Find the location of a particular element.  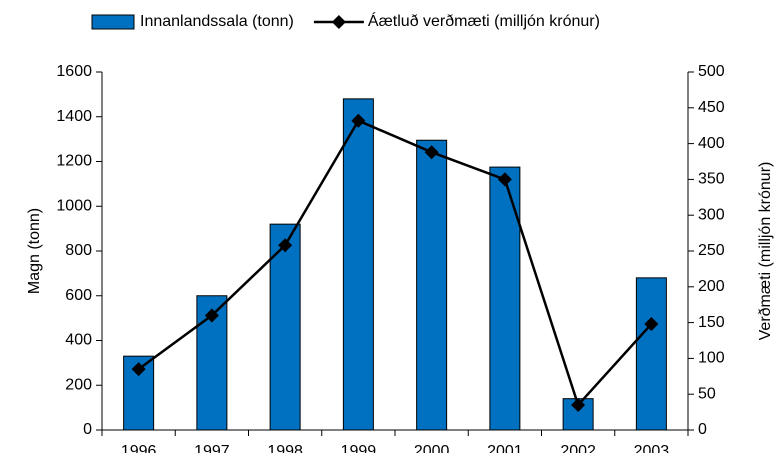

y2-axis-label: Verðmæti (milljón krónur) is located at coordinates (765, 251).